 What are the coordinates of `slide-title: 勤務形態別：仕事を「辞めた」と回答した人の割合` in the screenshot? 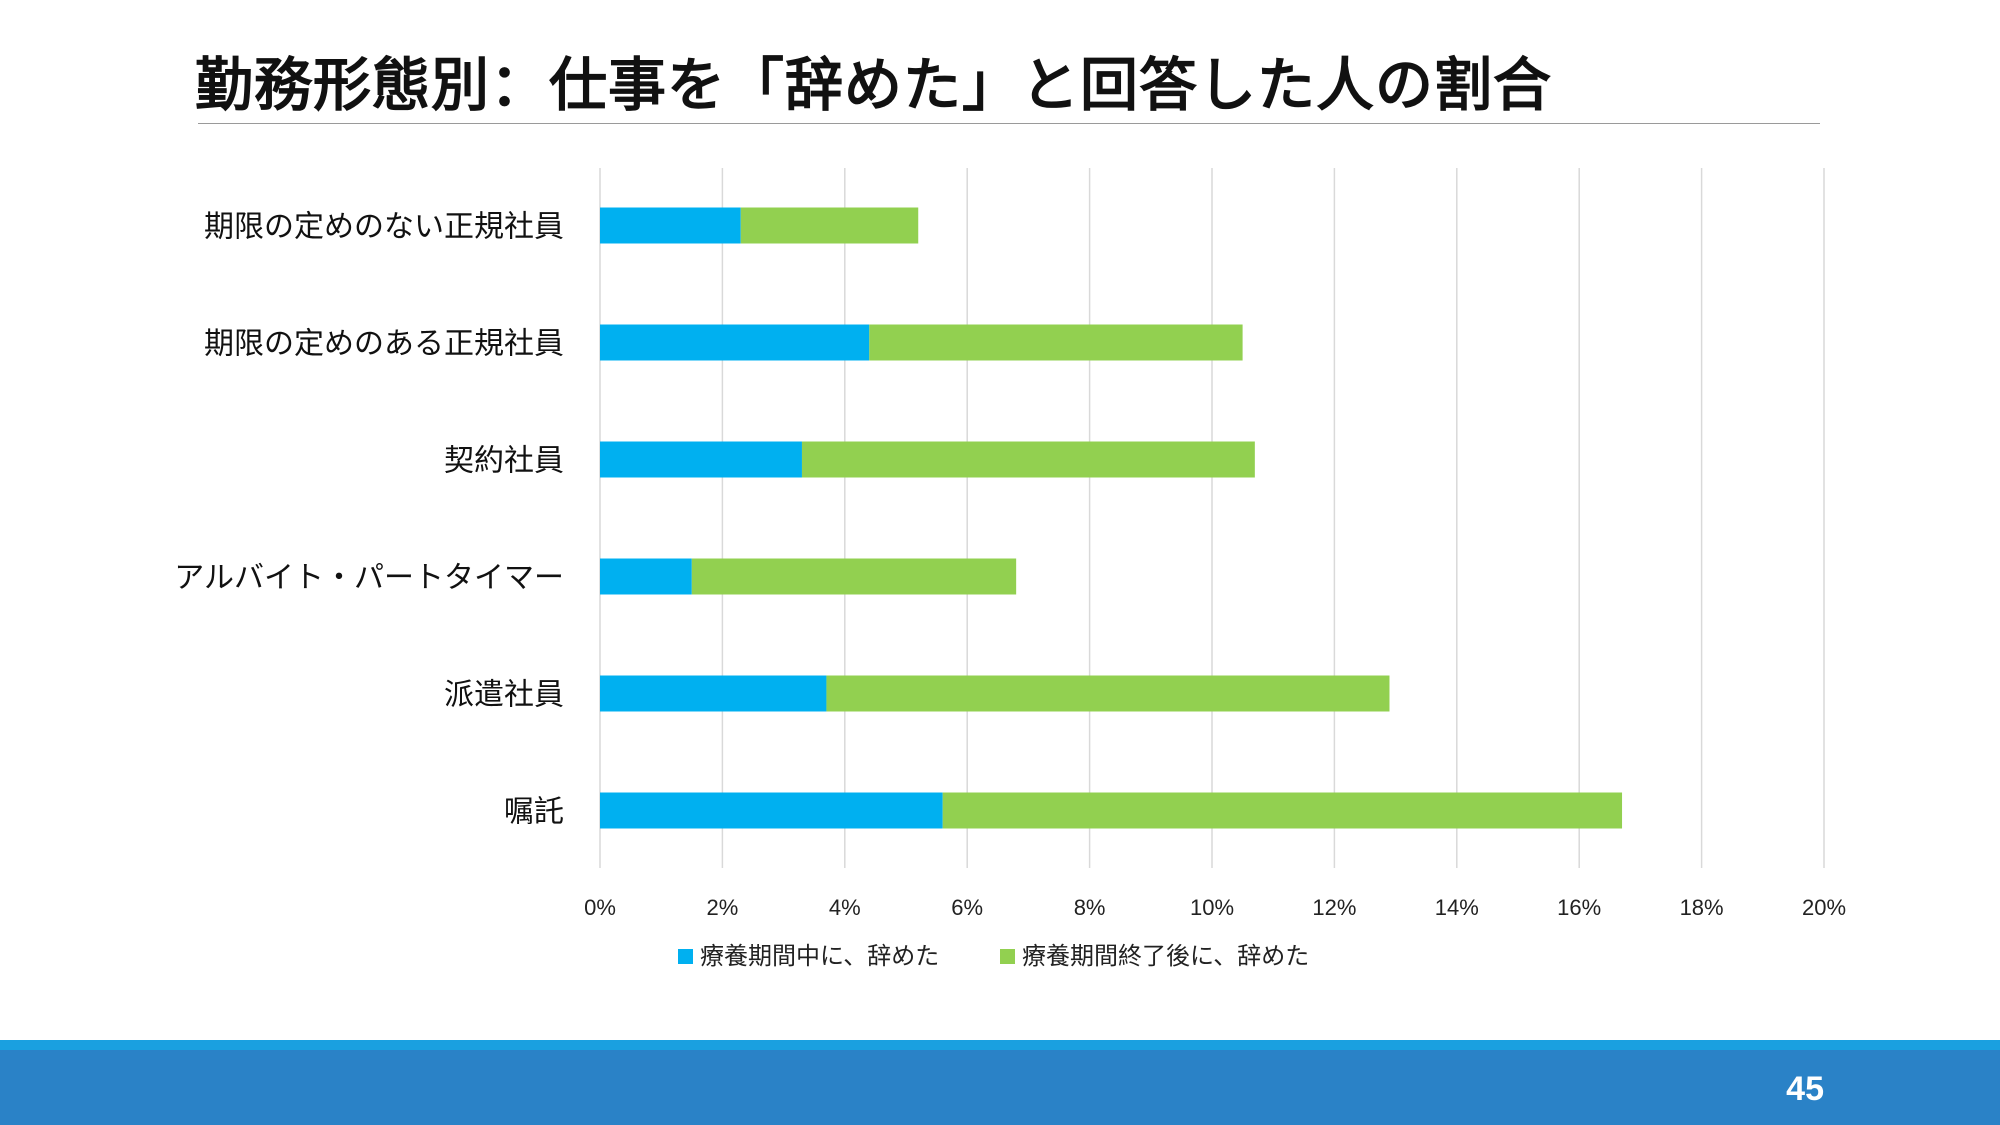 It's located at (874, 85).